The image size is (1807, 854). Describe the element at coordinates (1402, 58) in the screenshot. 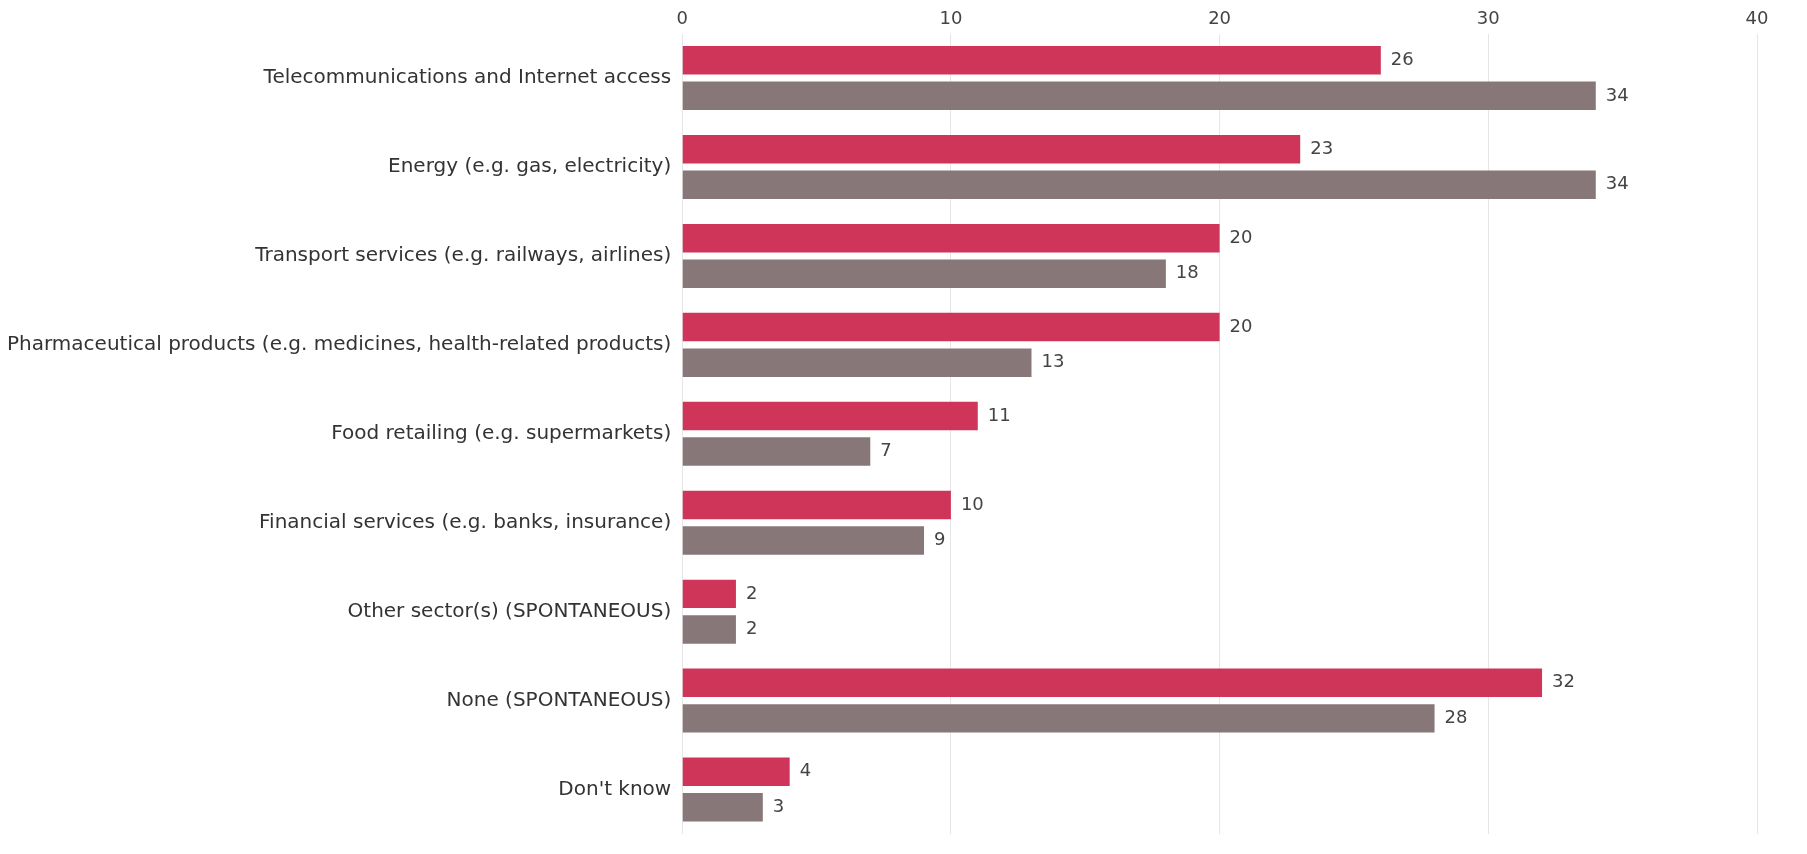

I see `data-label: 26` at that location.